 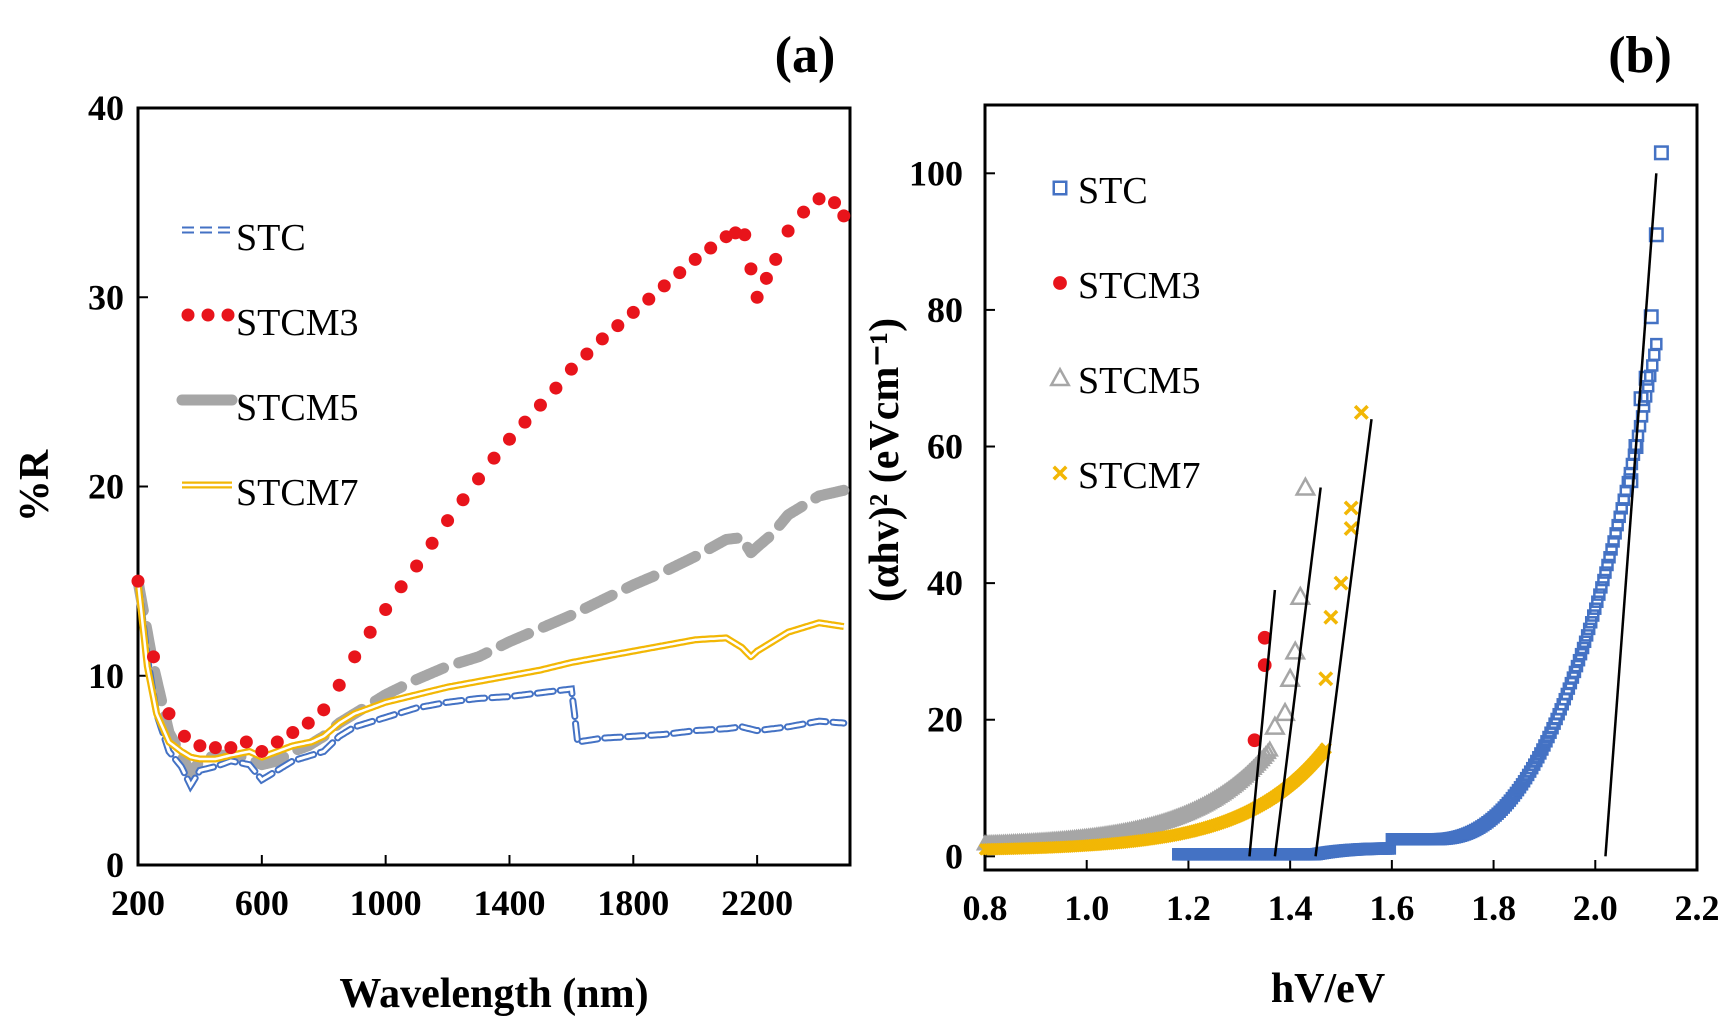 What do you see at coordinates (954, 856) in the screenshot?
I see `y-tick-label: 0` at bounding box center [954, 856].